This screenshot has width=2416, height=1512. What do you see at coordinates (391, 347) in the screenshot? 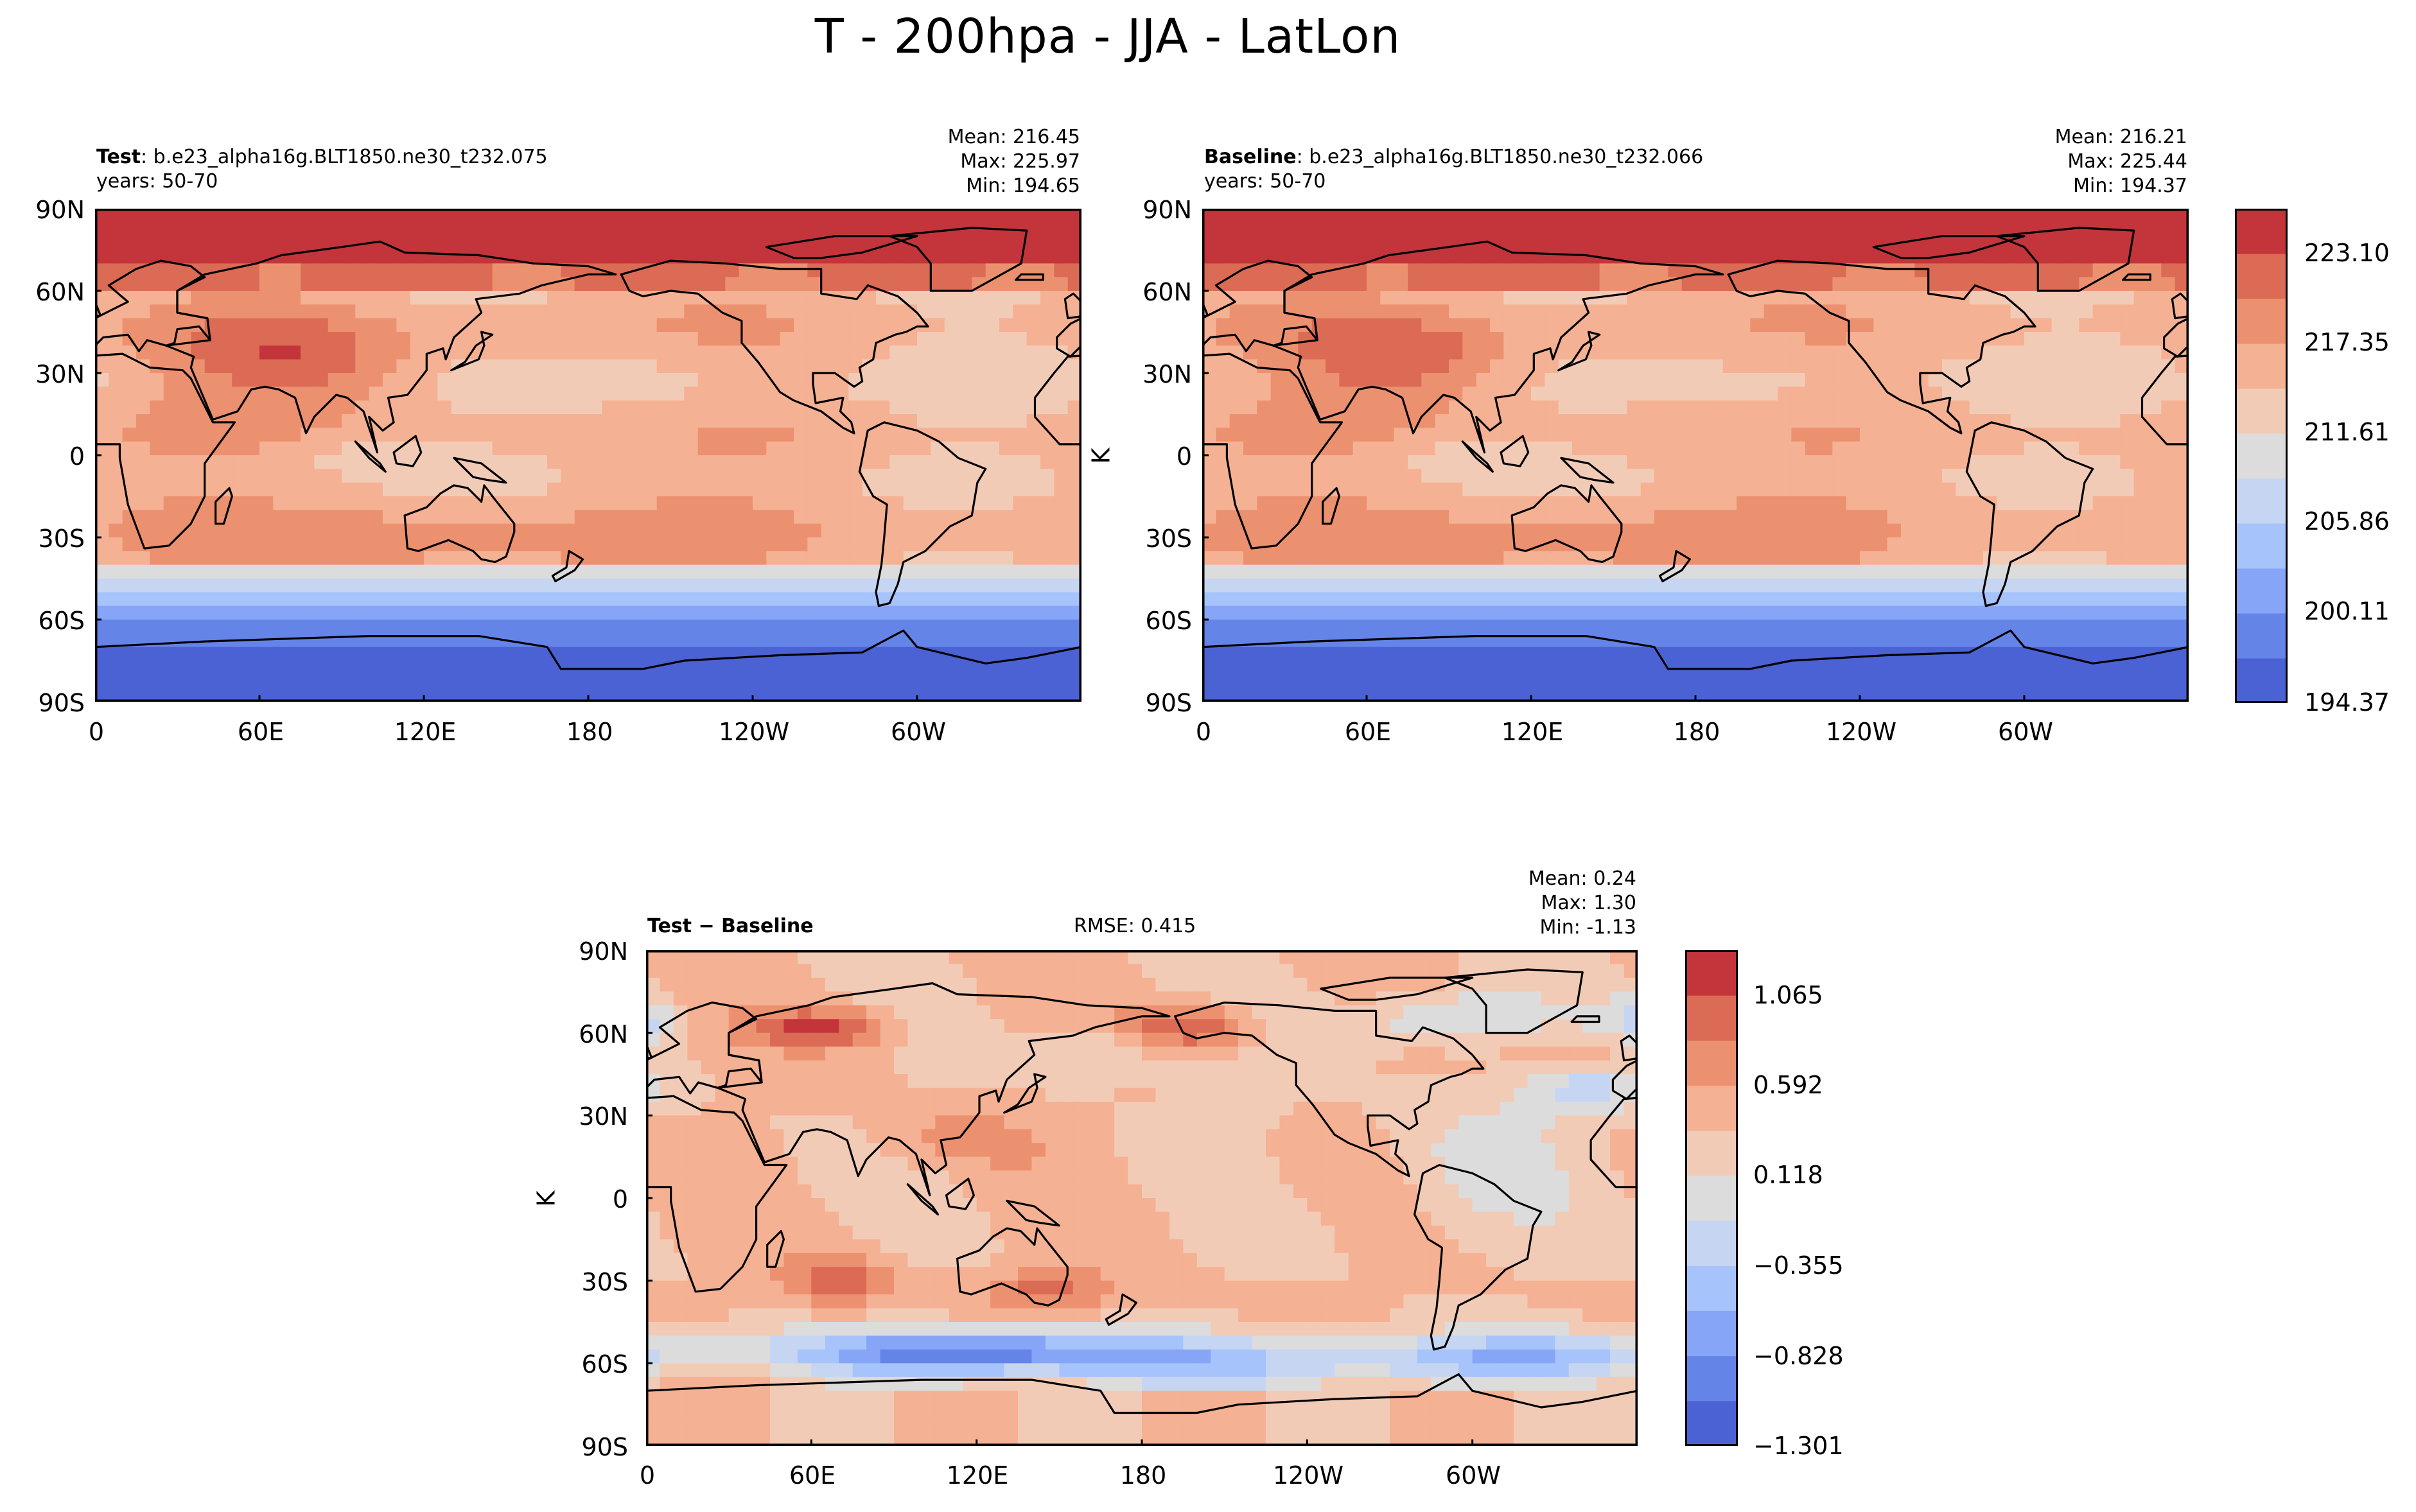
I see `test-coastline-asia` at bounding box center [391, 347].